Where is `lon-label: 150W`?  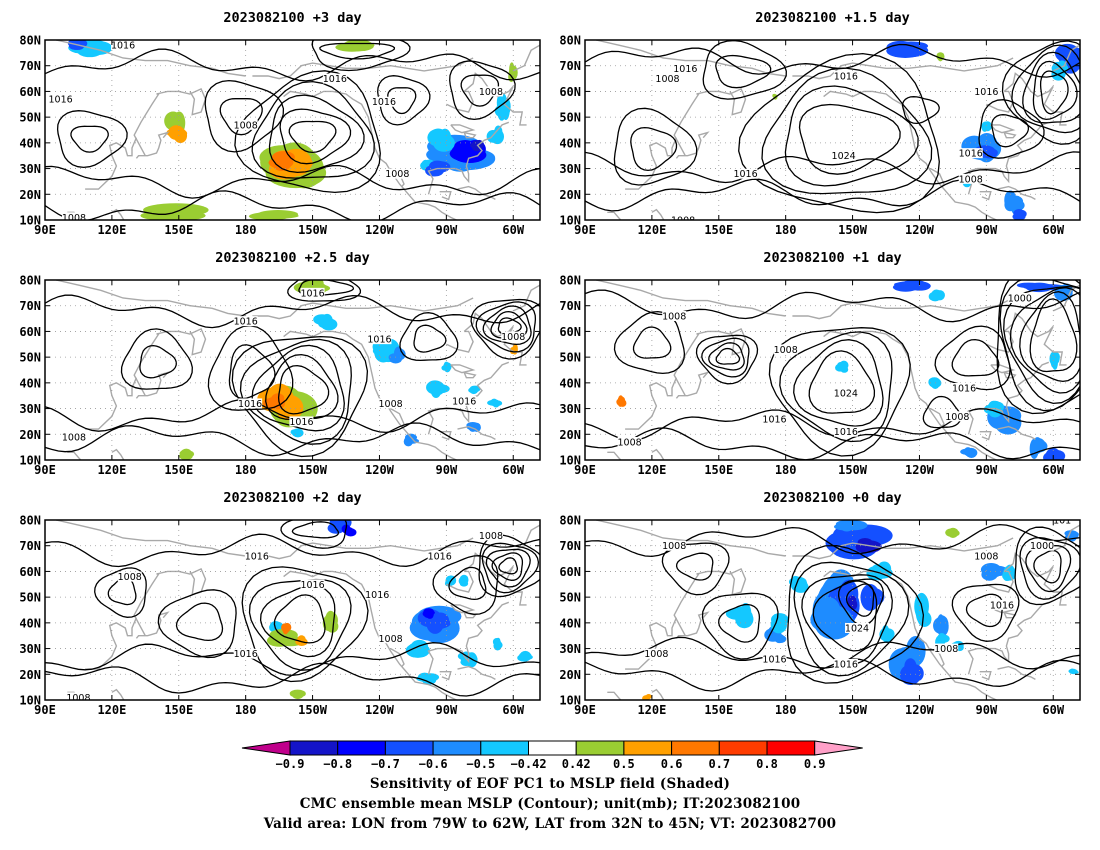
lon-label: 150W is located at coordinates (313, 230).